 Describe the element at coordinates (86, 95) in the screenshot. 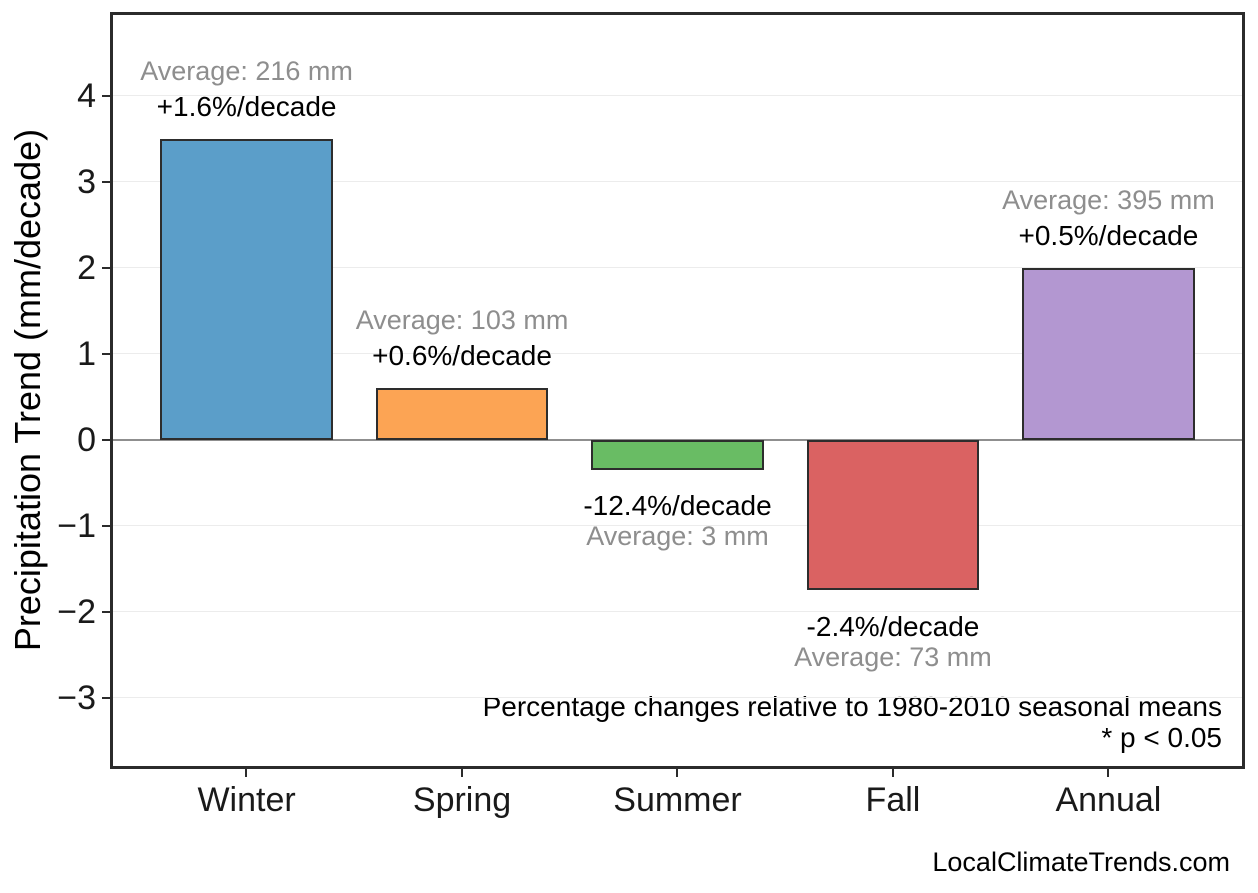

I see `y-tick-label: 4` at that location.